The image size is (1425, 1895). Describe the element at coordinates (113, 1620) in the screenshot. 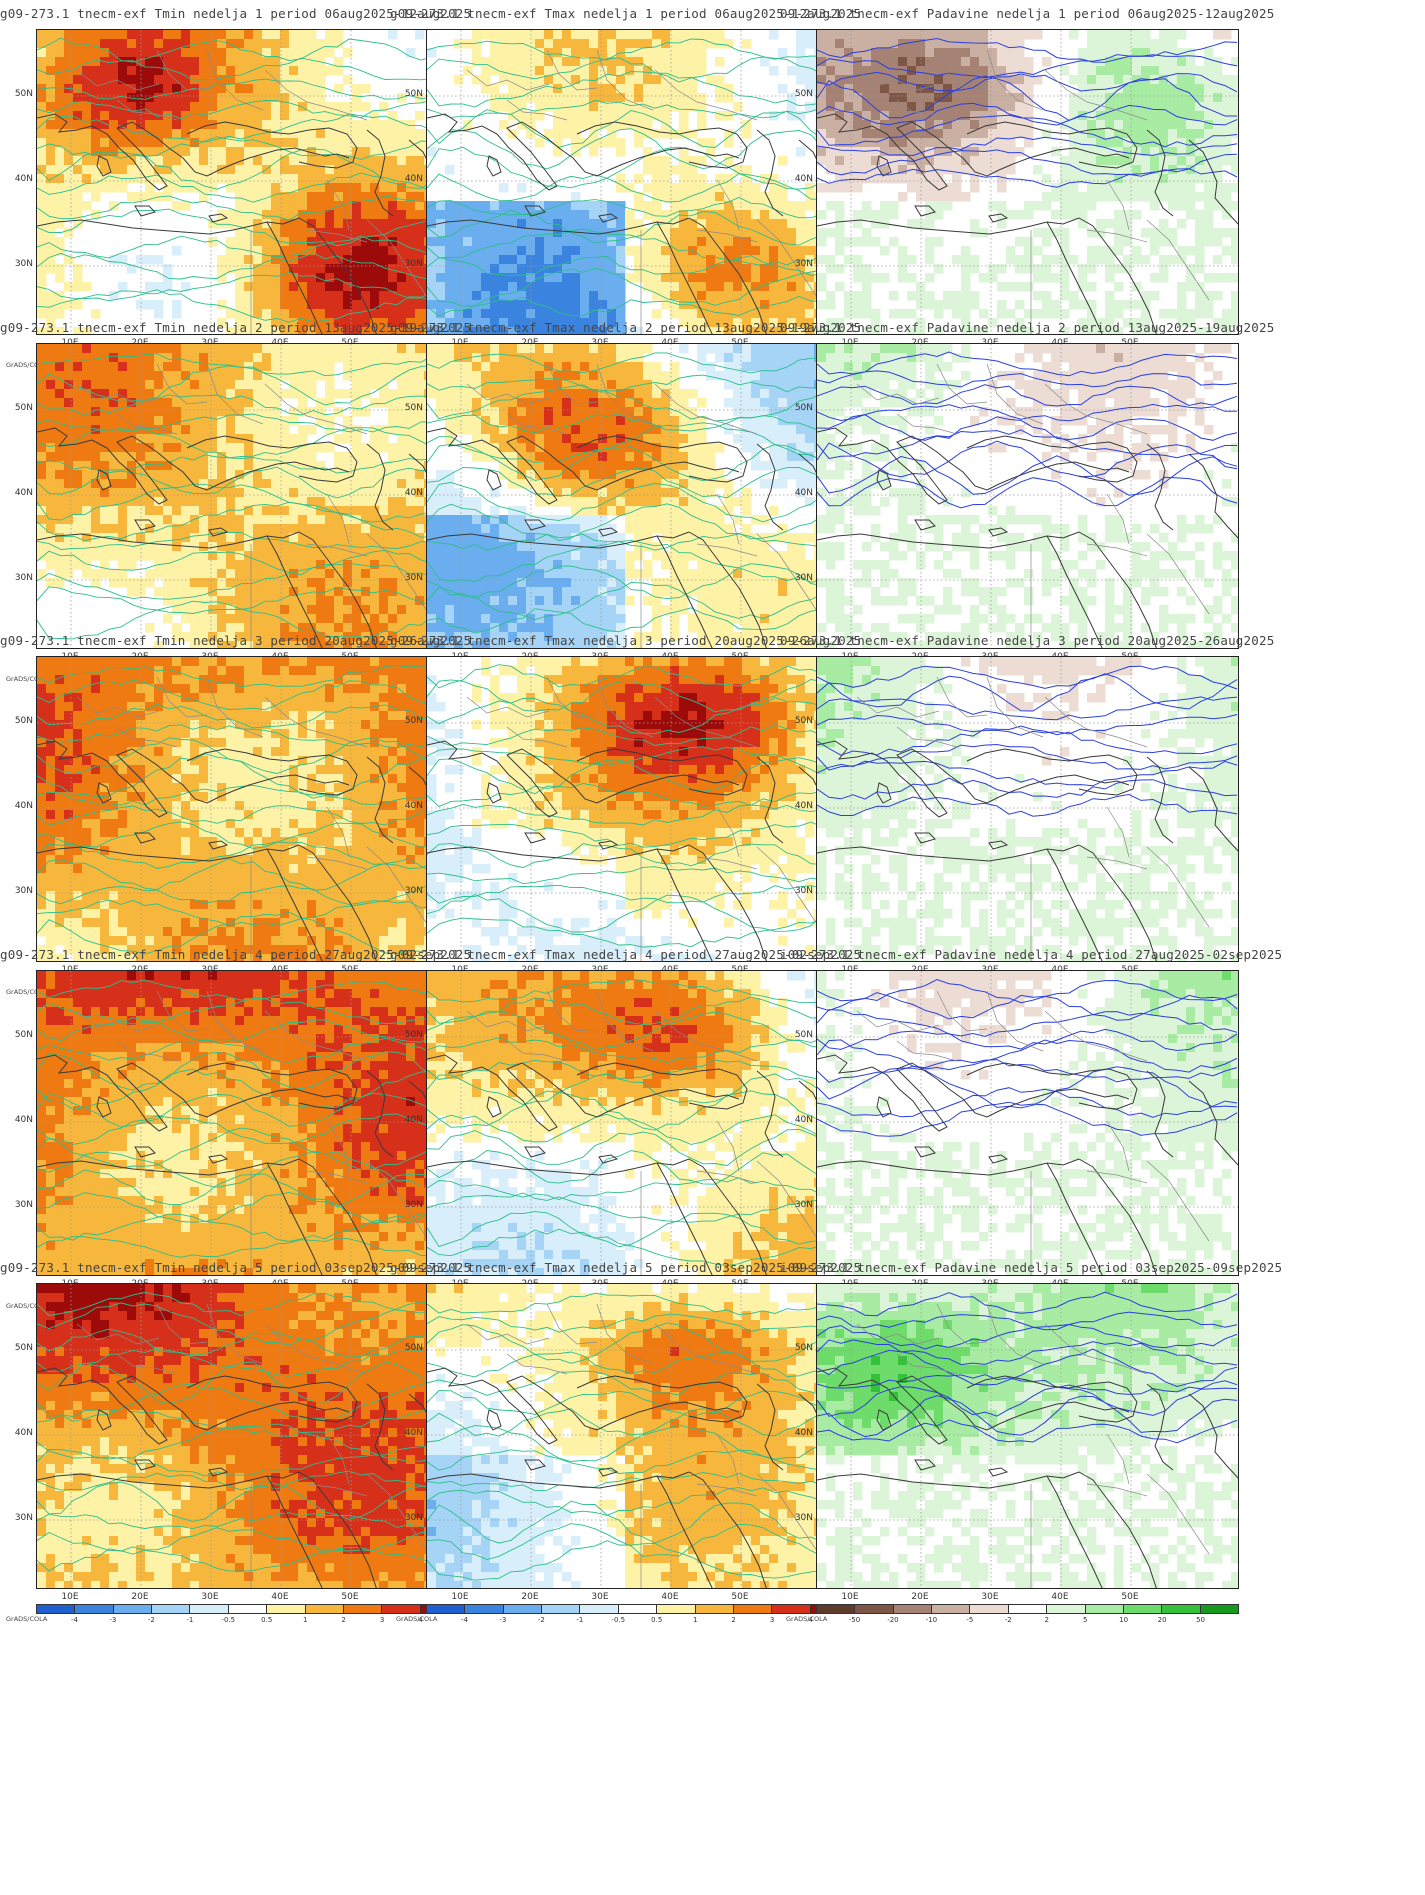

I see `colorbar-tick-label: -3` at that location.